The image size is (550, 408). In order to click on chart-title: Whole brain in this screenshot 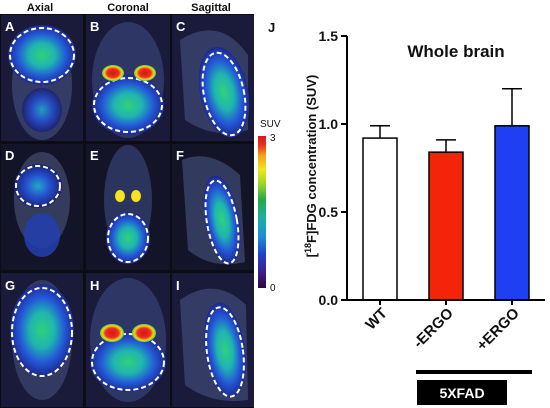, I will do `click(455, 51)`.